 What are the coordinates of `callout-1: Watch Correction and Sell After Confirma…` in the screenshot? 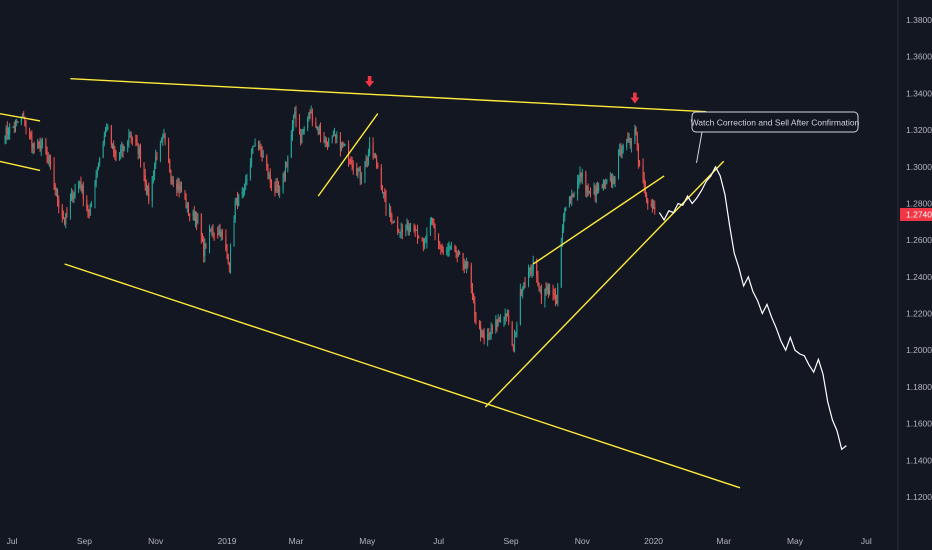 It's located at (775, 137).